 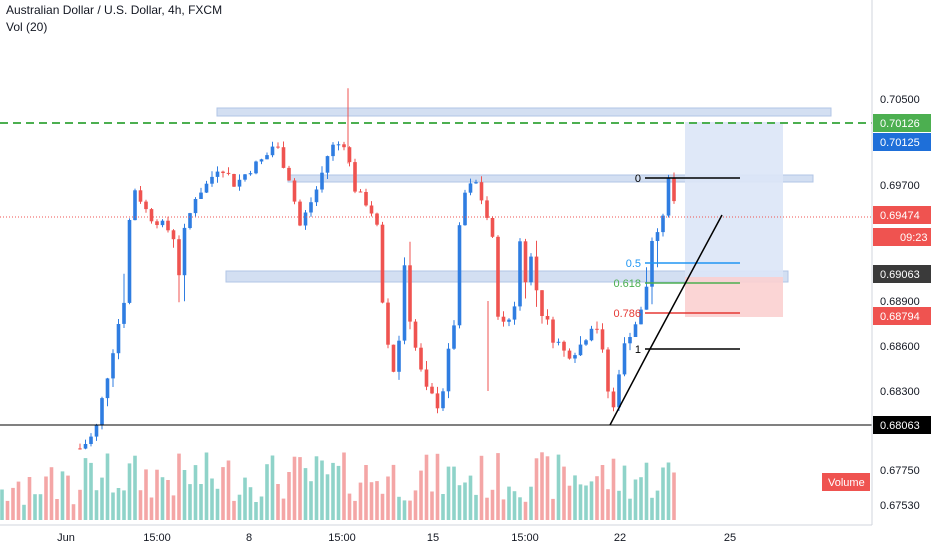 I want to click on support-zone, so click(x=507, y=276).